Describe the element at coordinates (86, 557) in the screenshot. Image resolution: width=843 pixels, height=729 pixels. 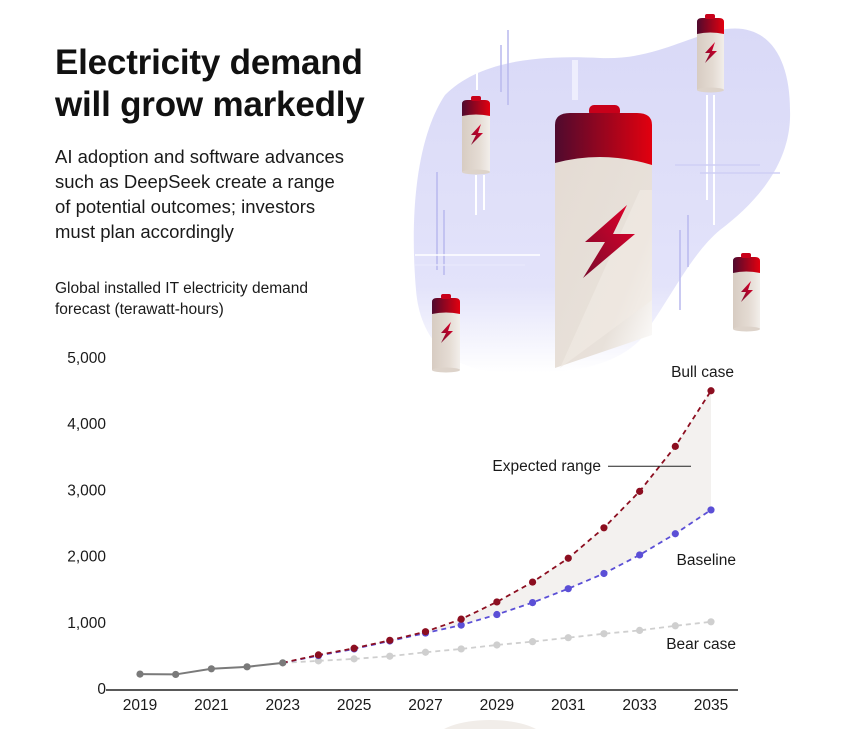
I see `y-tick-label: 2,000` at that location.